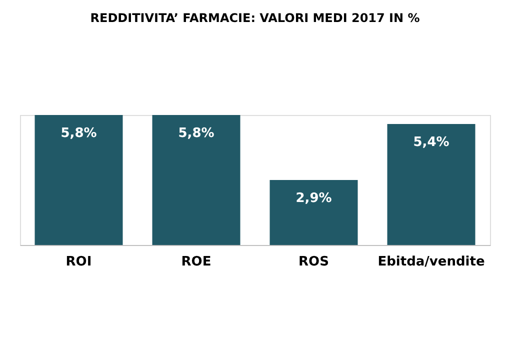 The width and height of the screenshot is (514, 341). Describe the element at coordinates (431, 262) in the screenshot. I see `x-tick-label: Ebitda/vendite` at that location.